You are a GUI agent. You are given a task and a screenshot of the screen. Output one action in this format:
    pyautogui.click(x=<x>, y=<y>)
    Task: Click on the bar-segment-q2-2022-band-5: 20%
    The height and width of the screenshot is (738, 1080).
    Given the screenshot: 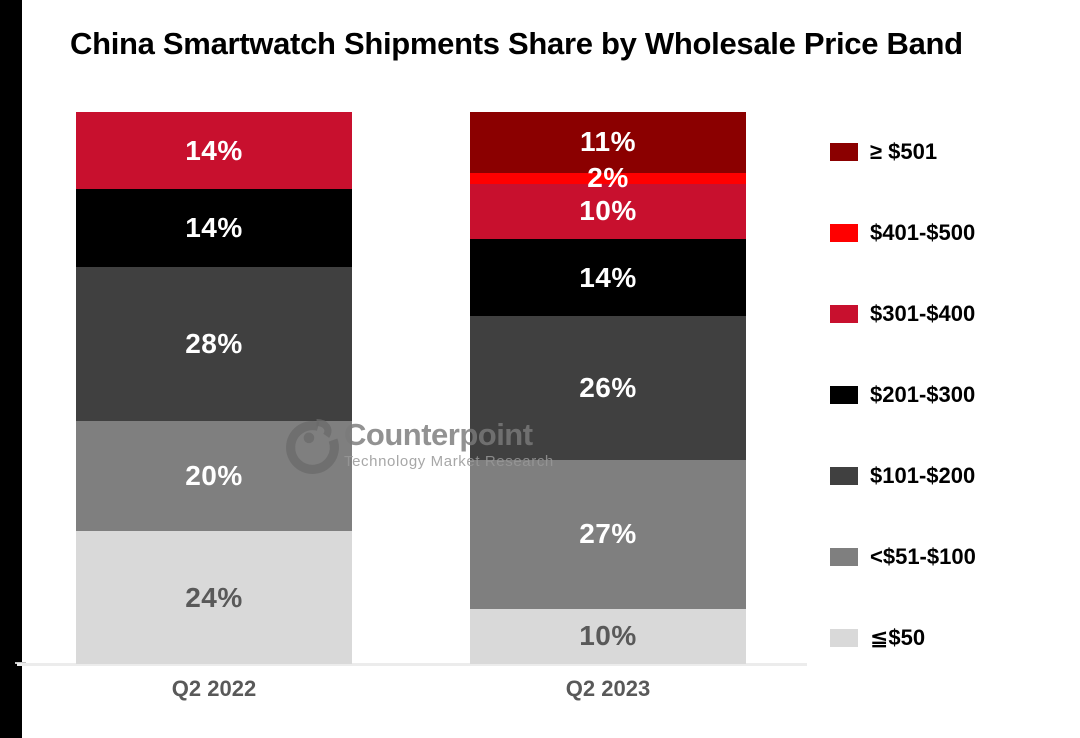 What is the action you would take?
    pyautogui.click(x=214, y=476)
    